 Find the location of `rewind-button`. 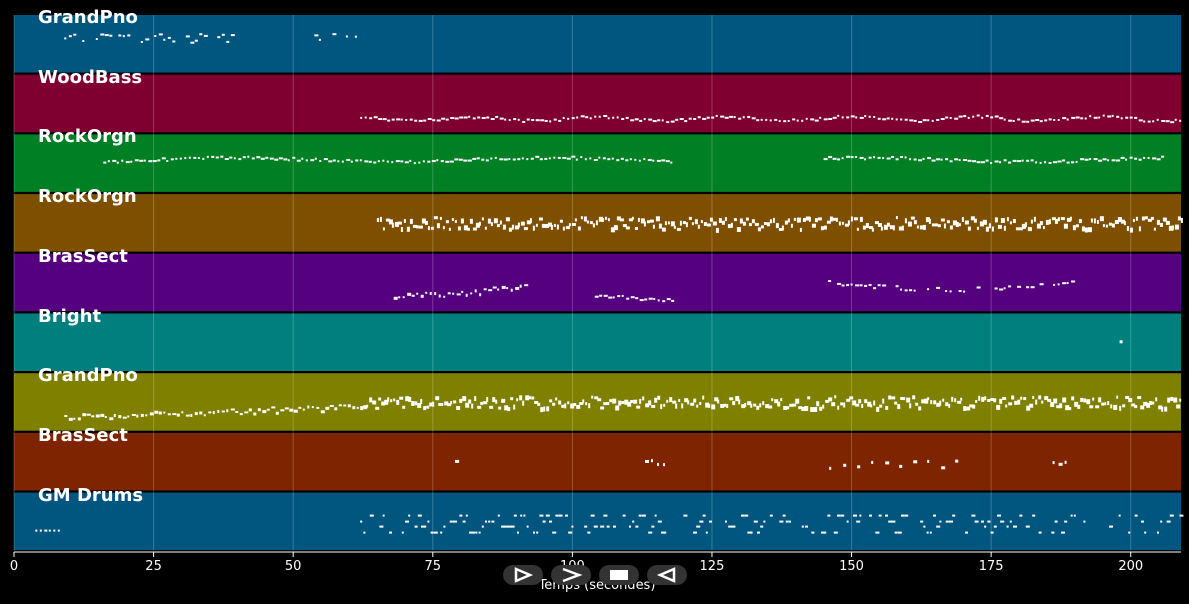

rewind-button is located at coordinates (667, 575).